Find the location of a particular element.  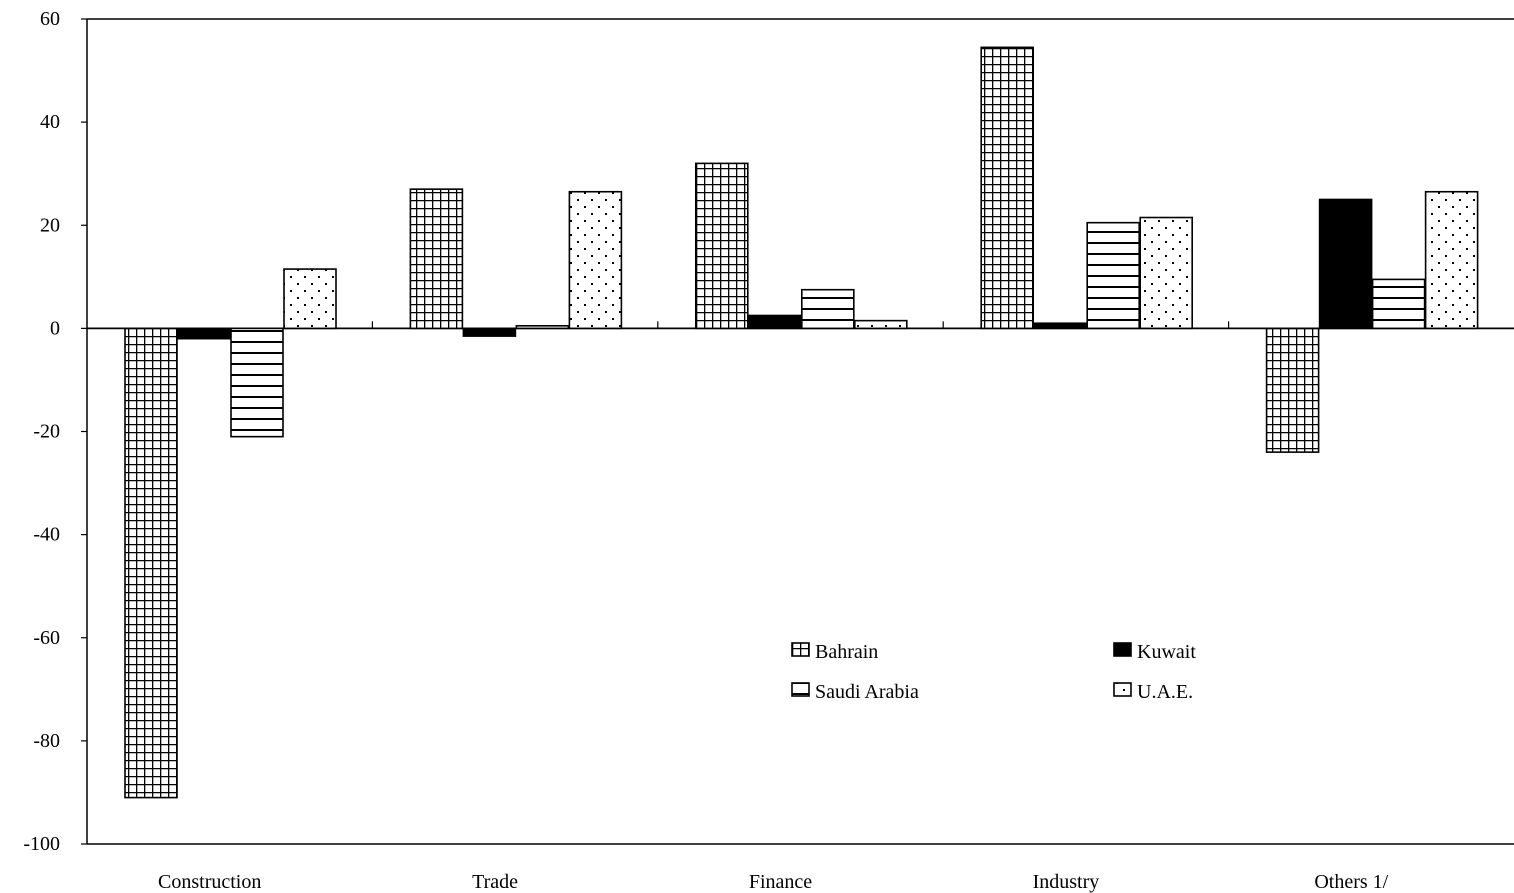

y-tick-label: -40 is located at coordinates (46, 535).